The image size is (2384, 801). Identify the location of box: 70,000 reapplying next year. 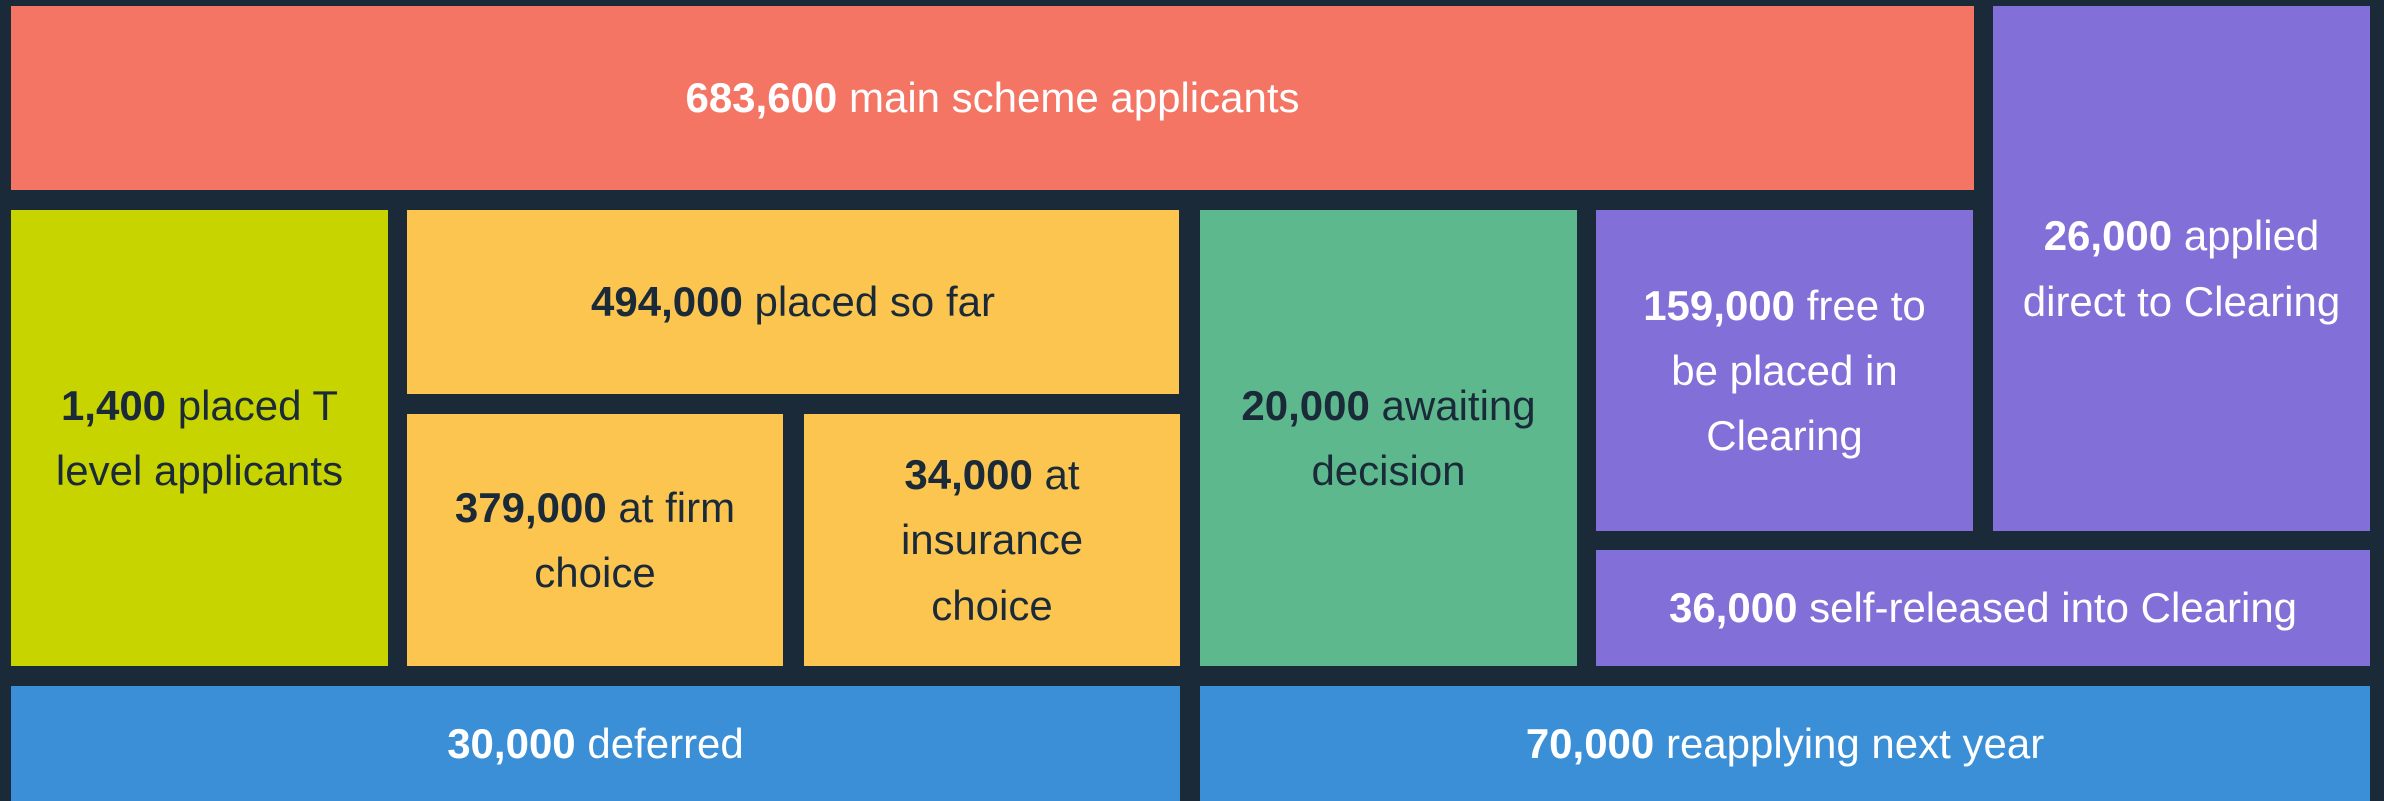
(1785, 743).